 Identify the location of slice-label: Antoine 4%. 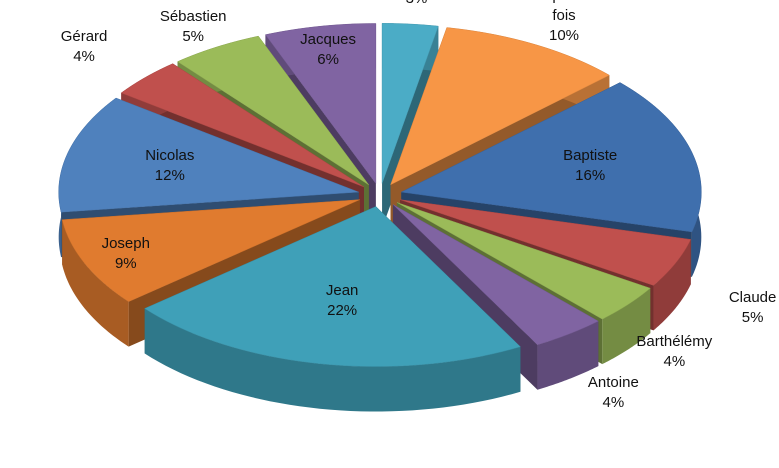
(613, 393).